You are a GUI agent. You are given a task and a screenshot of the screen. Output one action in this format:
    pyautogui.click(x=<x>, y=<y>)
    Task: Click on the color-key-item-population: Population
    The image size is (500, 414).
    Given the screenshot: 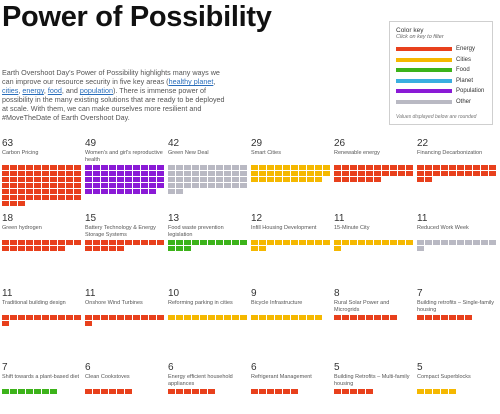 What is the action you would take?
    pyautogui.click(x=441, y=91)
    